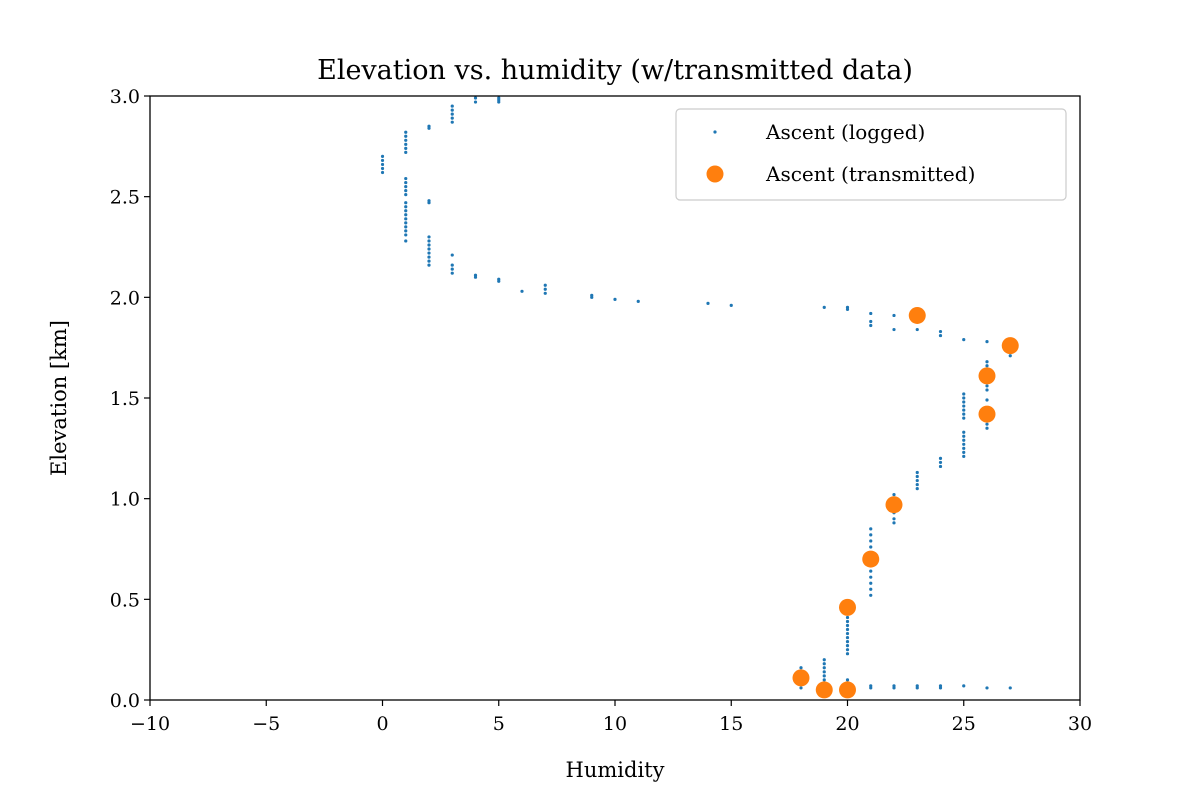  What do you see at coordinates (871, 154) in the screenshot?
I see `legend: Ascent (logged) Ascent (transmitted)` at bounding box center [871, 154].